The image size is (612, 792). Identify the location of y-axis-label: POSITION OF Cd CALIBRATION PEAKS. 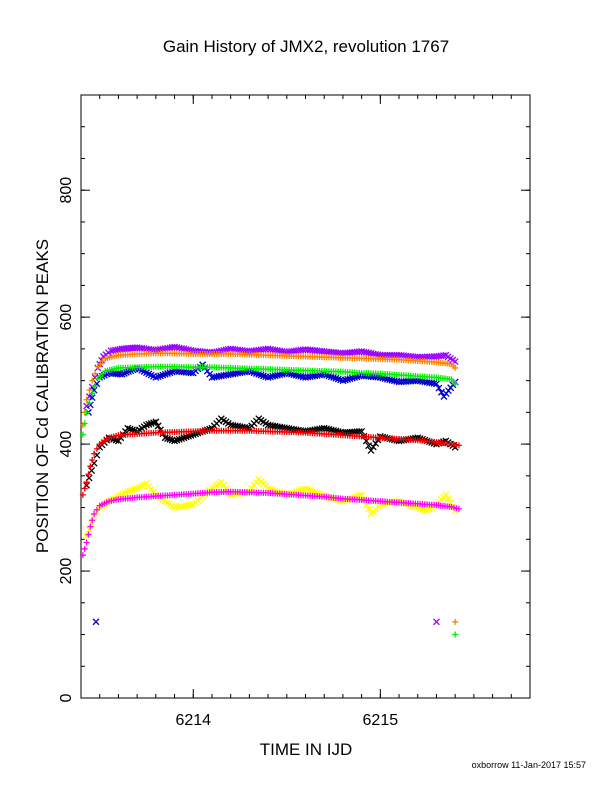
(42, 396).